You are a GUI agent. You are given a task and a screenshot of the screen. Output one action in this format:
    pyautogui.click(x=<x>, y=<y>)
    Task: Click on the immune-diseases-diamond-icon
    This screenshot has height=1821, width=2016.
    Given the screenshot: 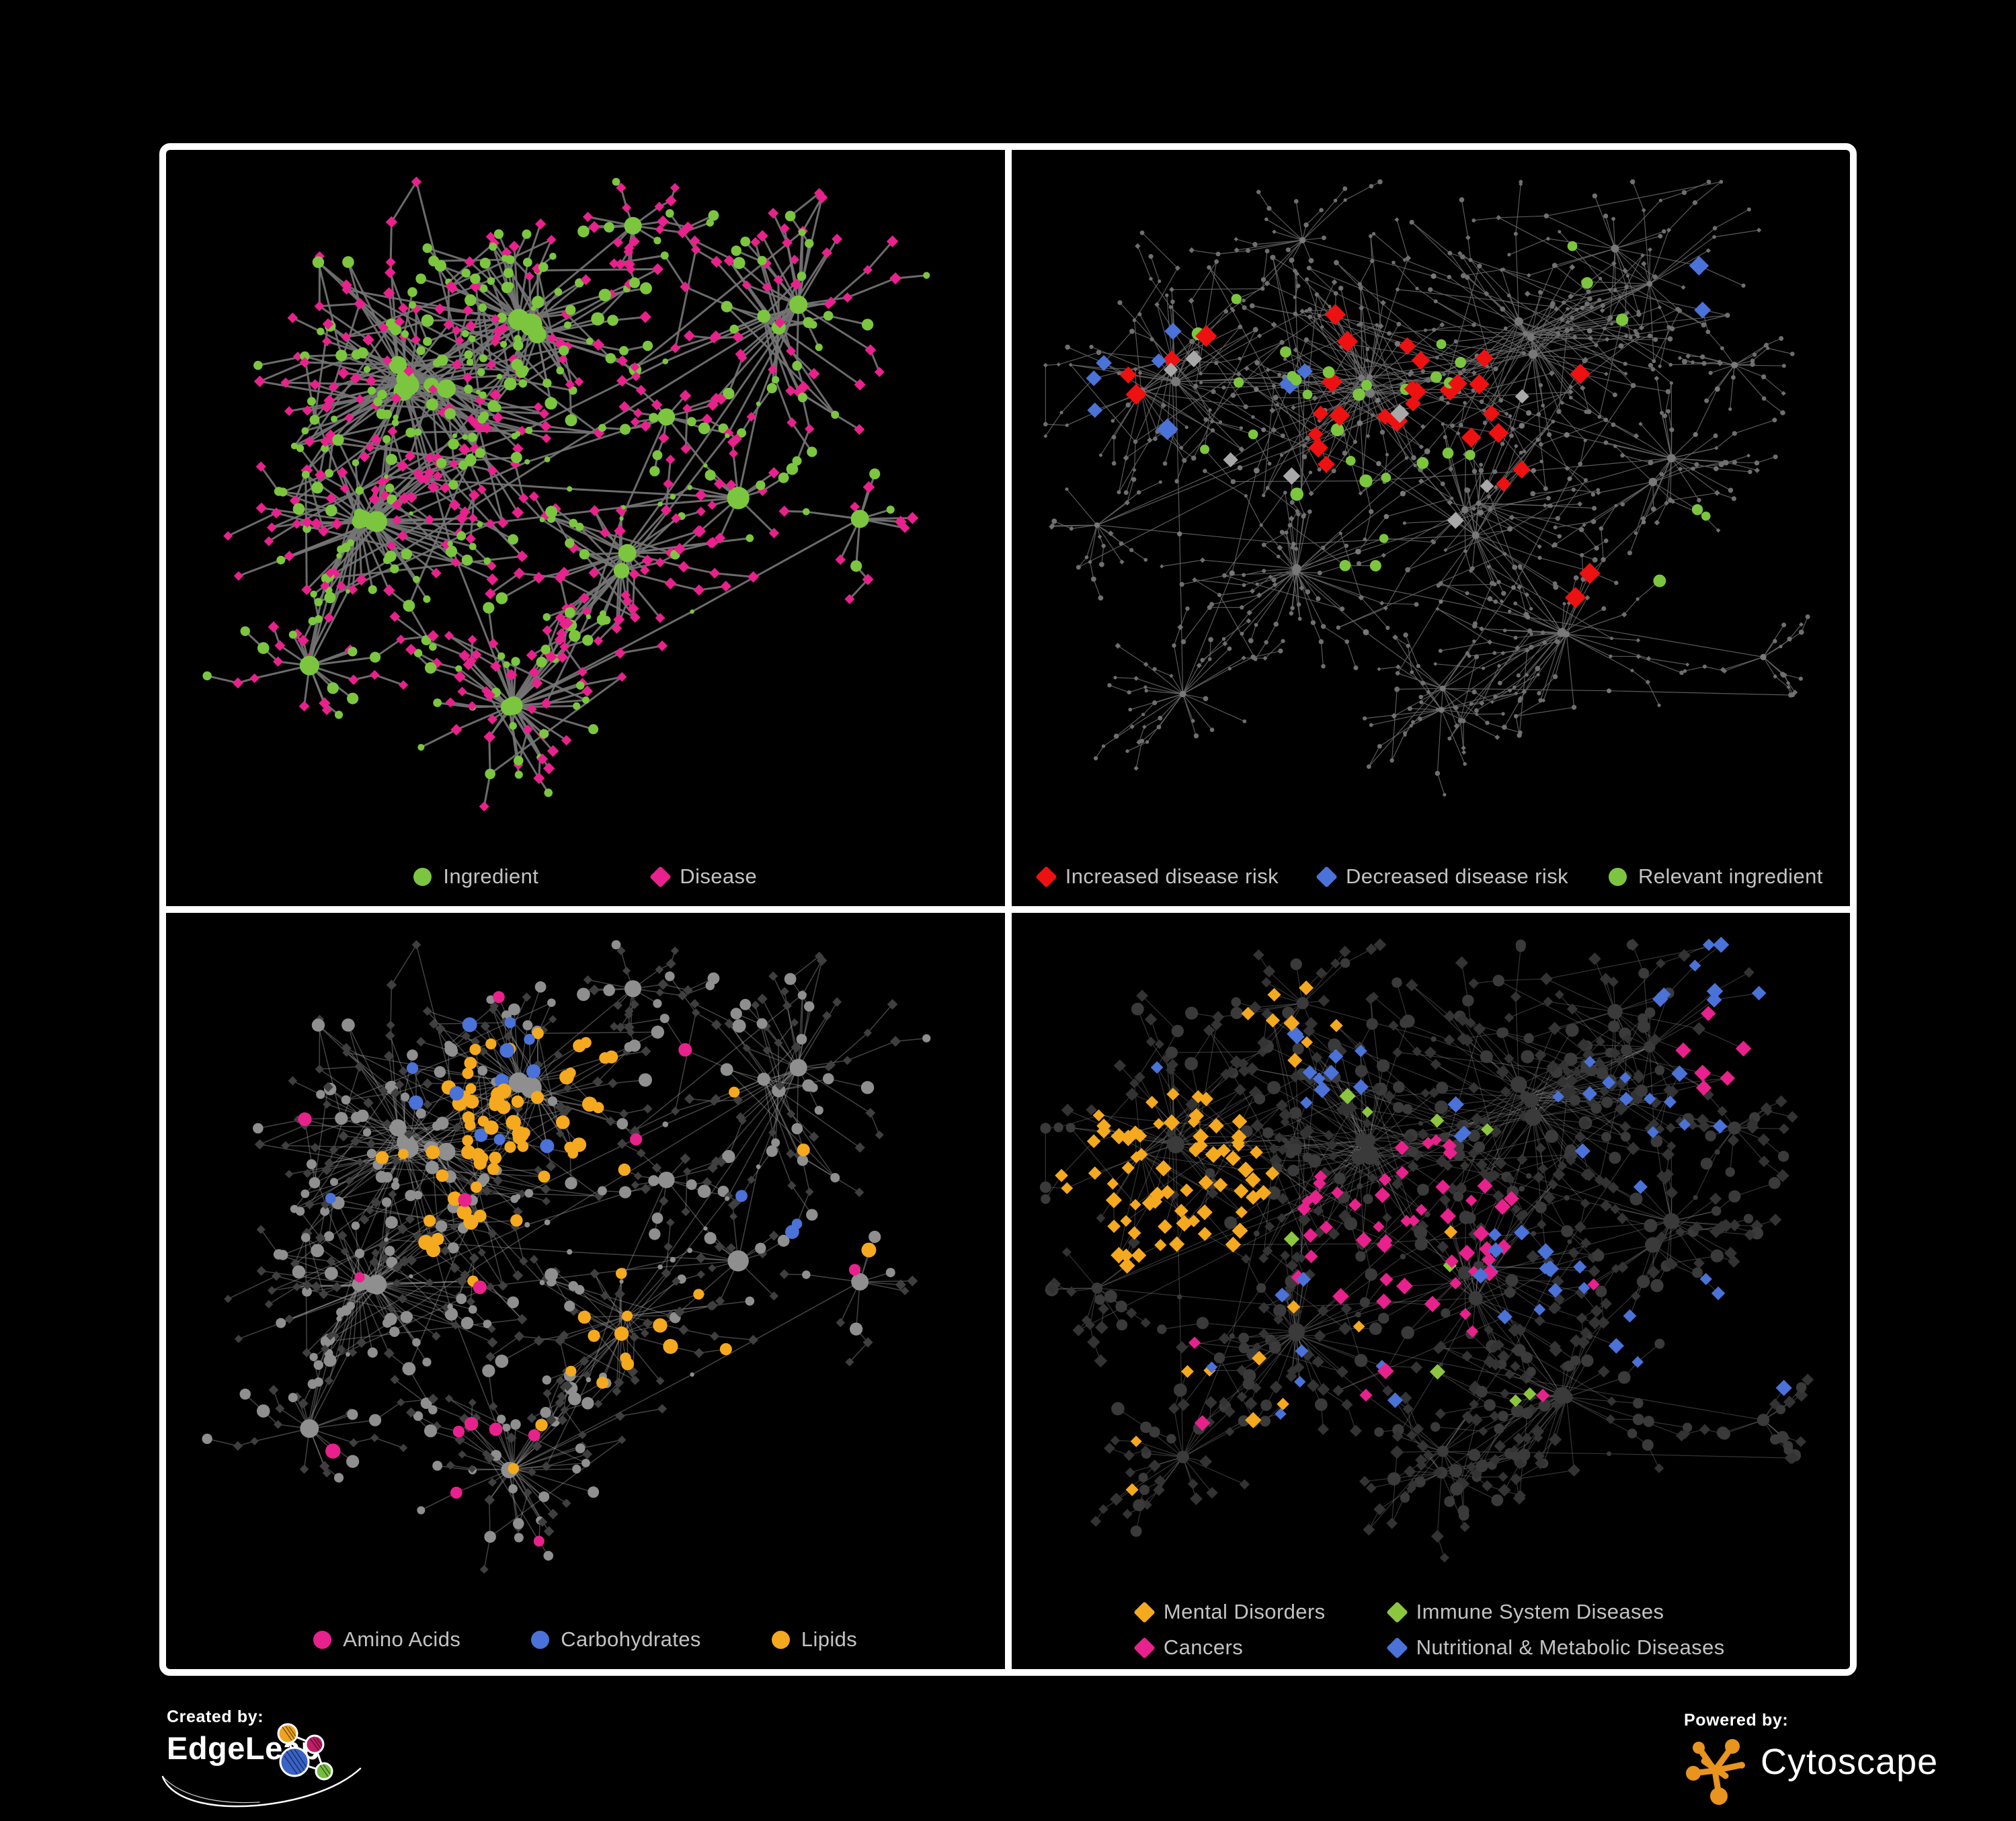 What is the action you would take?
    pyautogui.click(x=1397, y=1612)
    